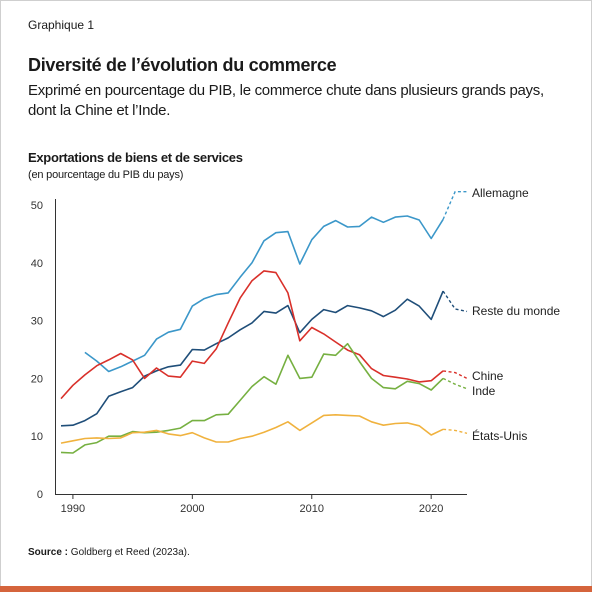  Describe the element at coordinates (488, 376) in the screenshot. I see `series-label-chine: Chine` at that location.